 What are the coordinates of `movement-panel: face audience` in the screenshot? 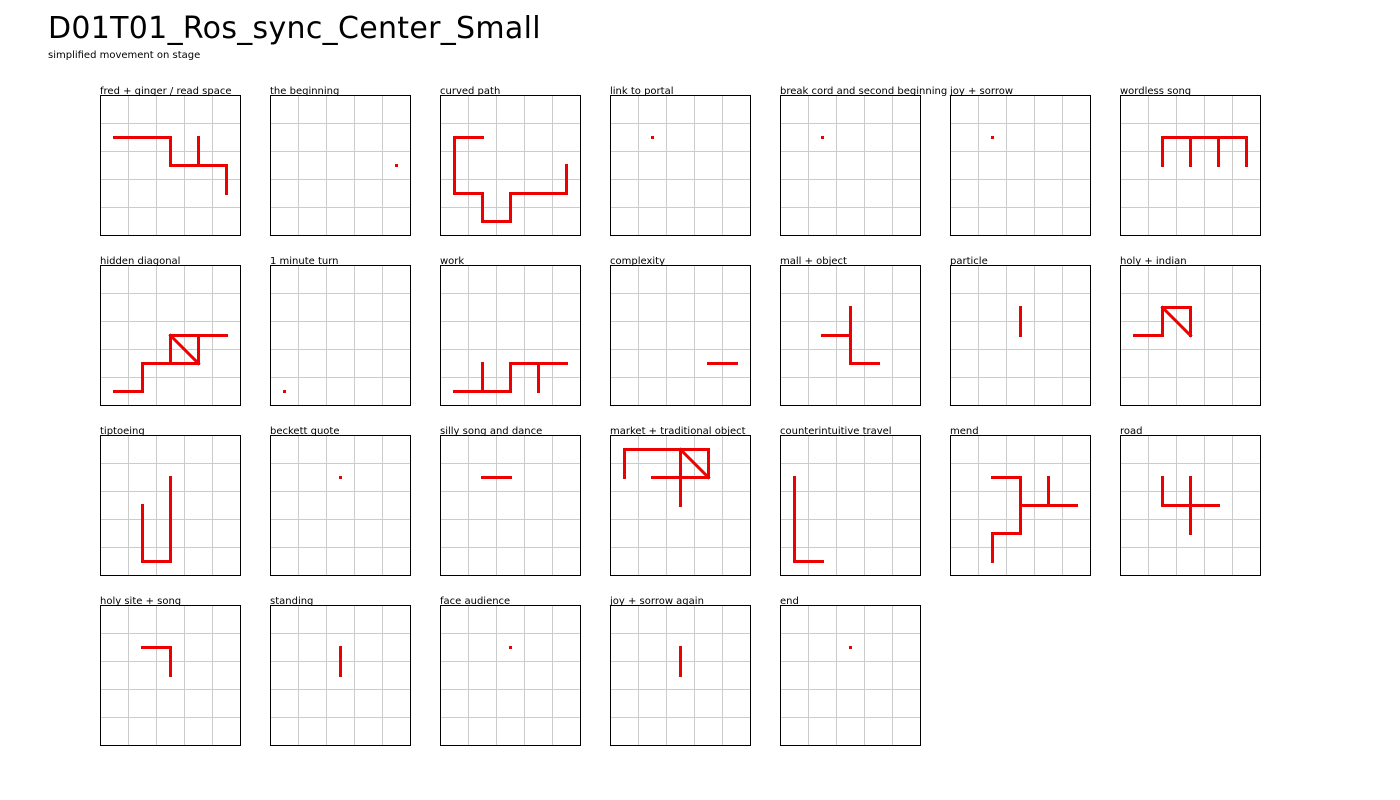 It's located at (512, 676).